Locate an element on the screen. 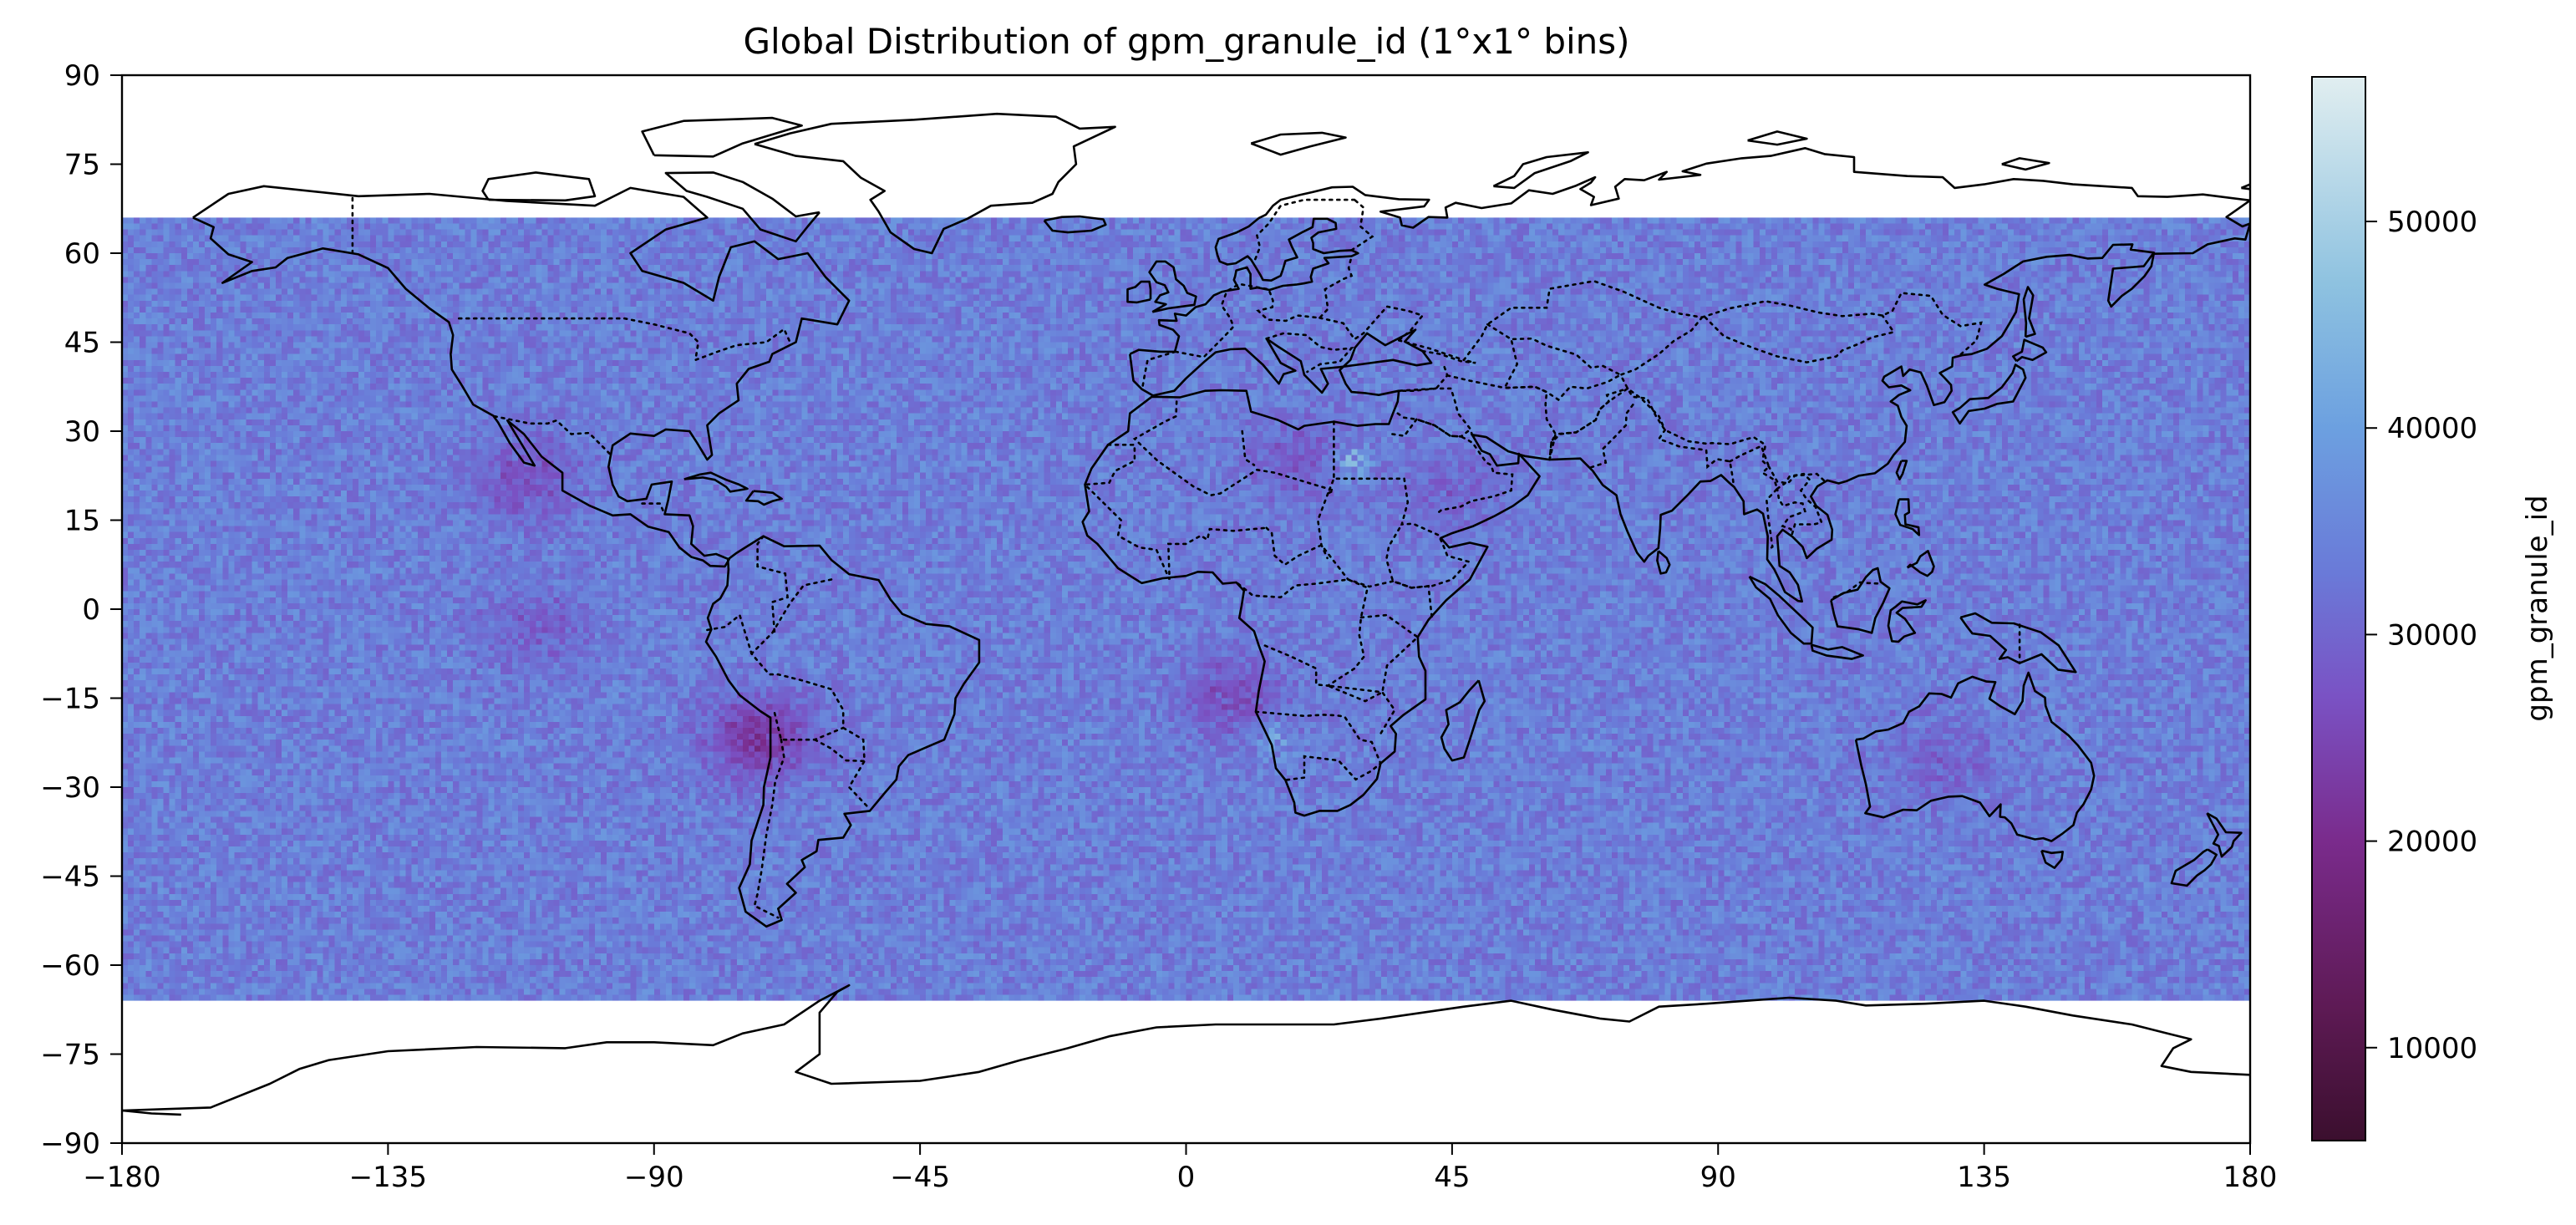 This screenshot has height=1225, width=2576. chad-sudan-border is located at coordinates (1322, 526).